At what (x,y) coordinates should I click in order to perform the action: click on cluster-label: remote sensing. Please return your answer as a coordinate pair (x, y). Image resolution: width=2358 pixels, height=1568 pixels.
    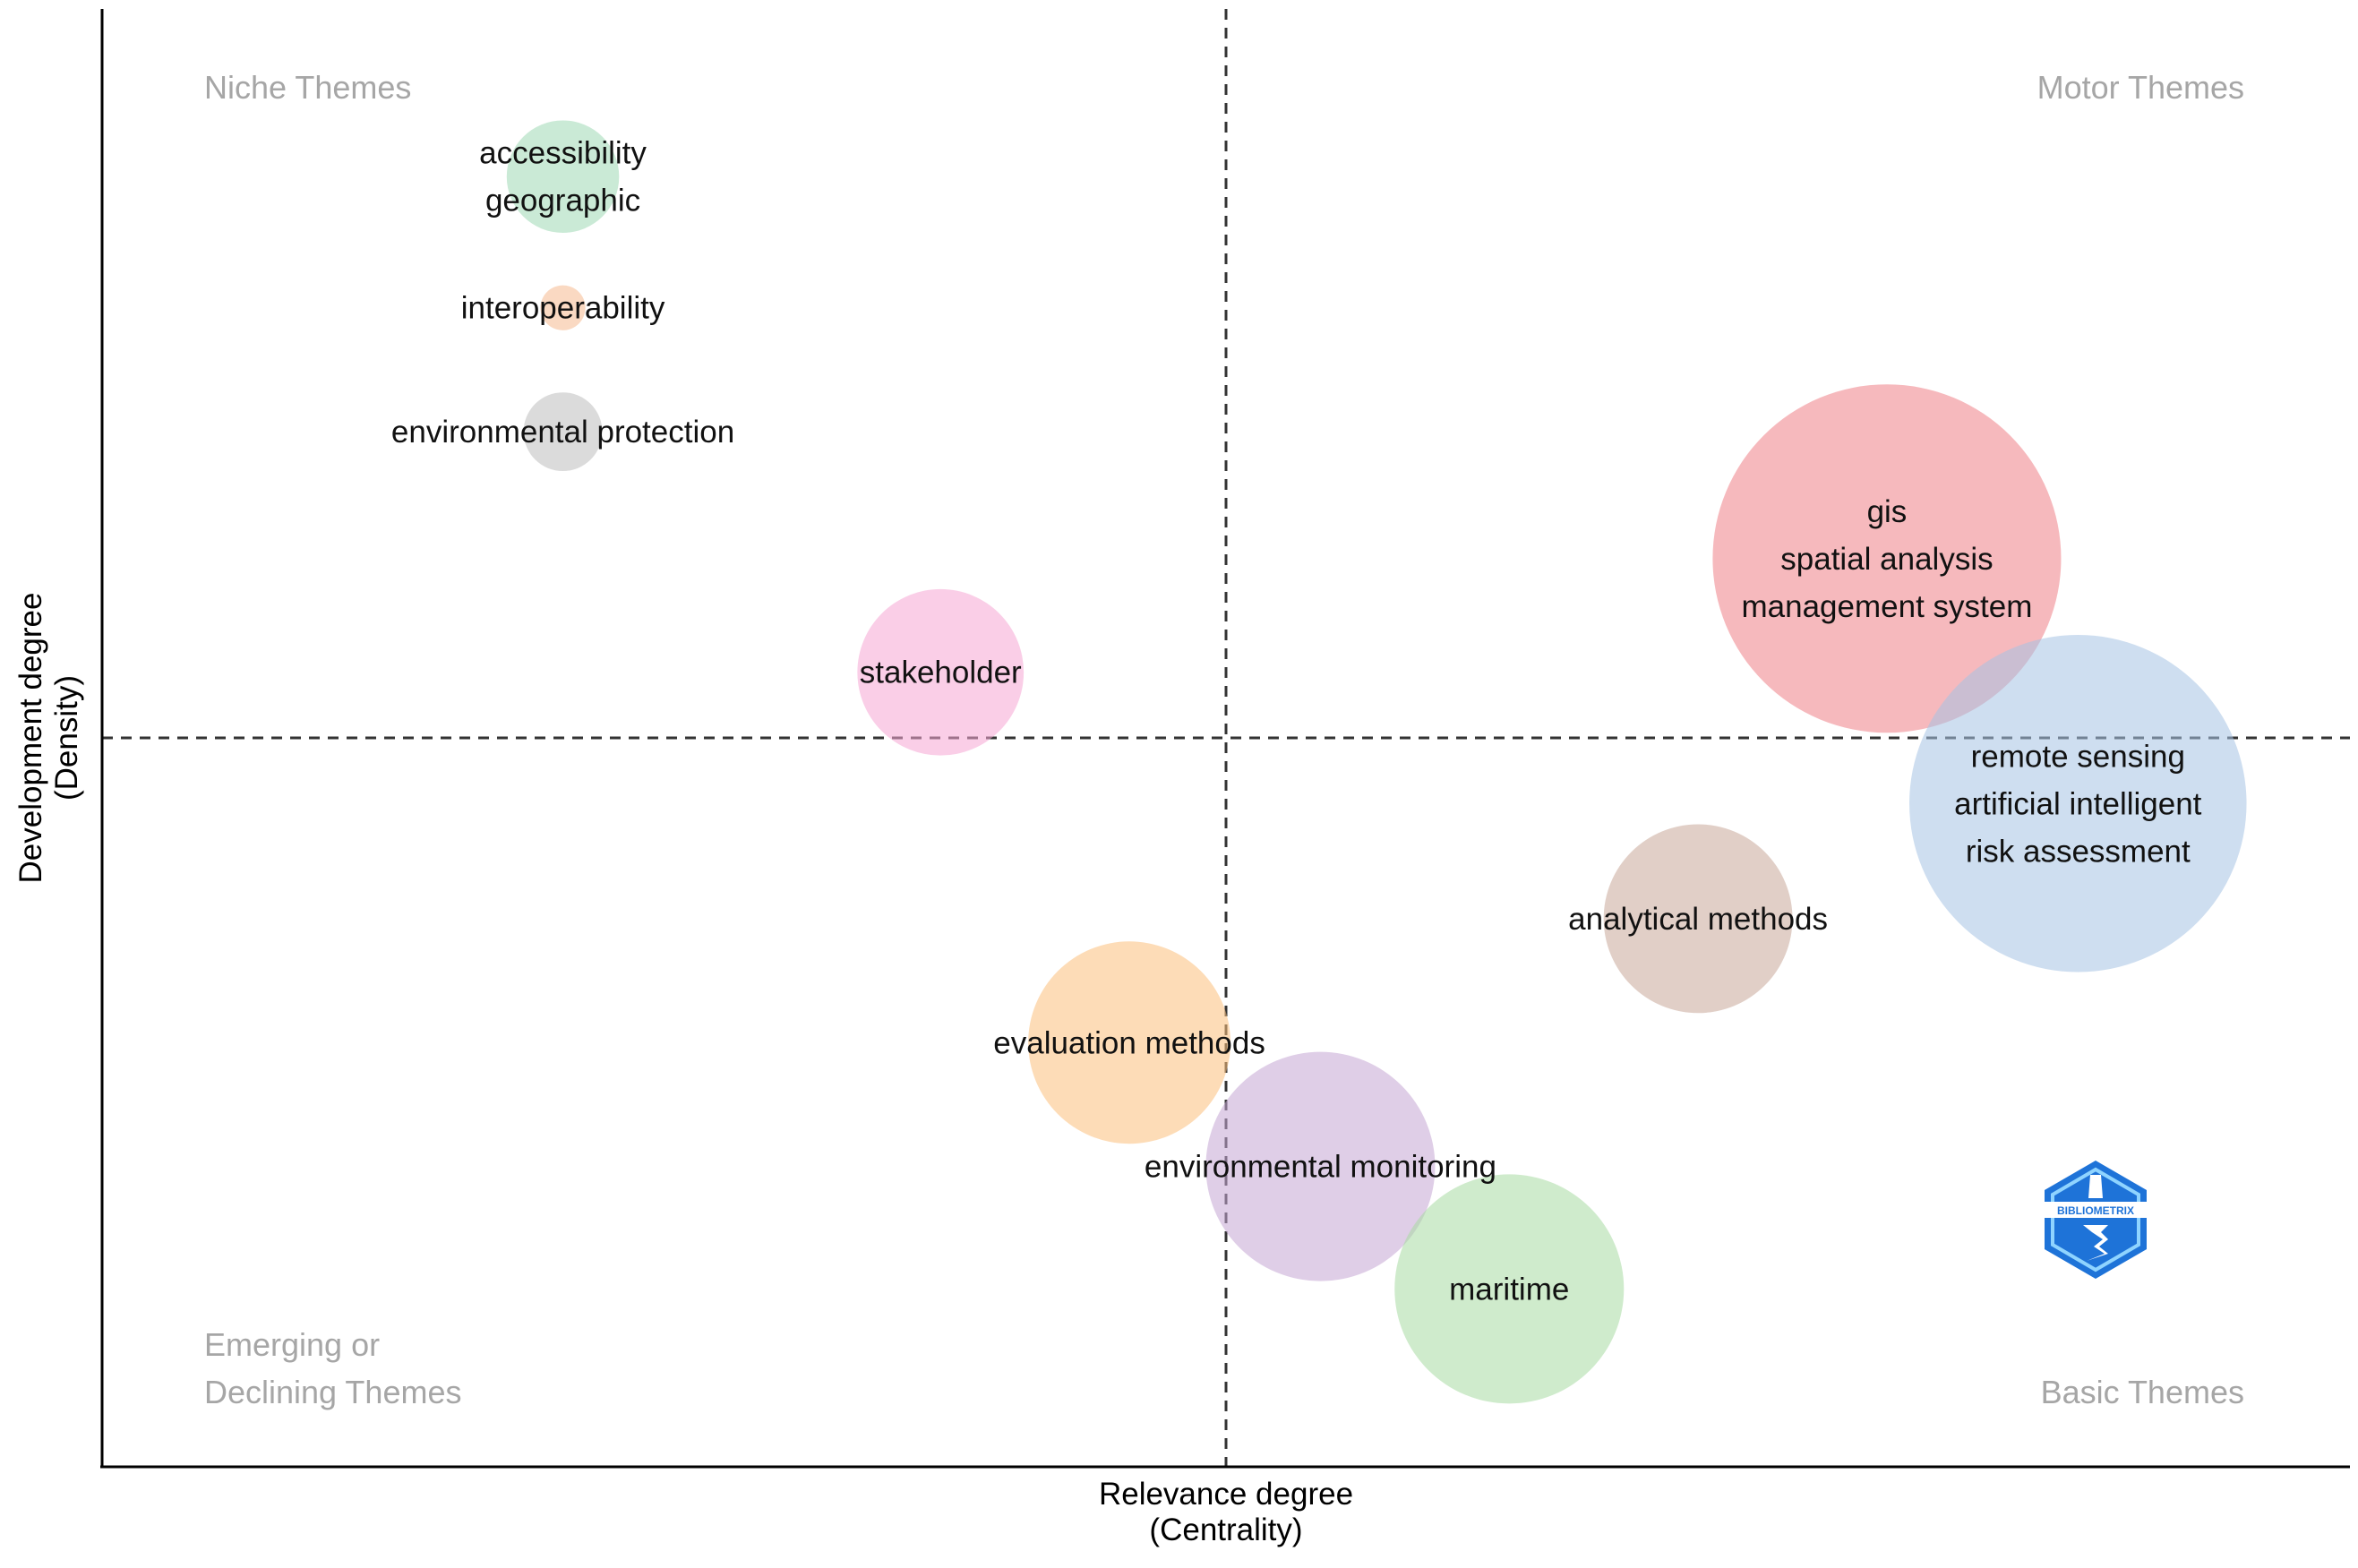
    Looking at the image, I should click on (2078, 756).